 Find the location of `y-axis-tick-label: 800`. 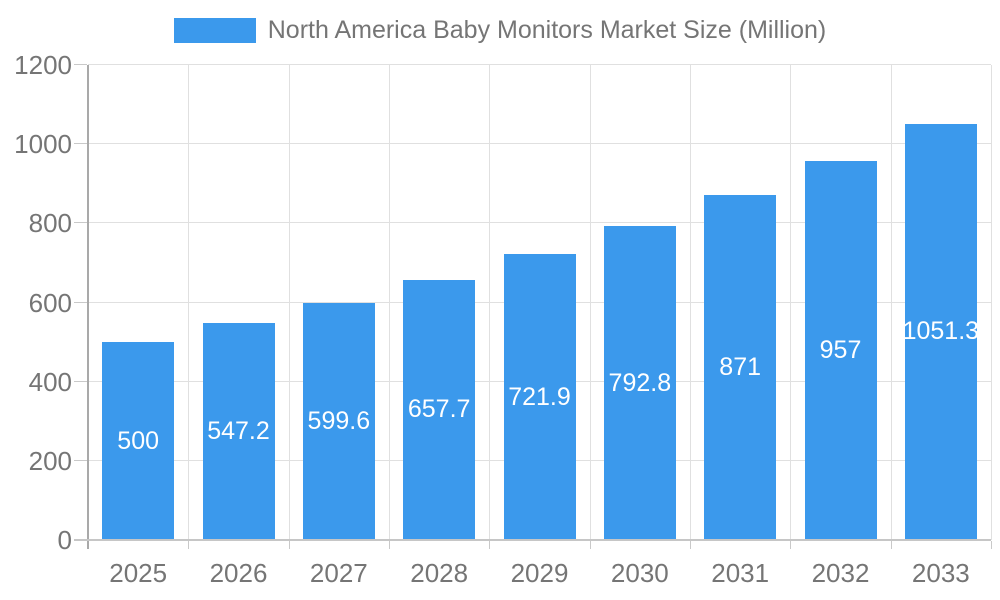

y-axis-tick-label: 800 is located at coordinates (50, 223).